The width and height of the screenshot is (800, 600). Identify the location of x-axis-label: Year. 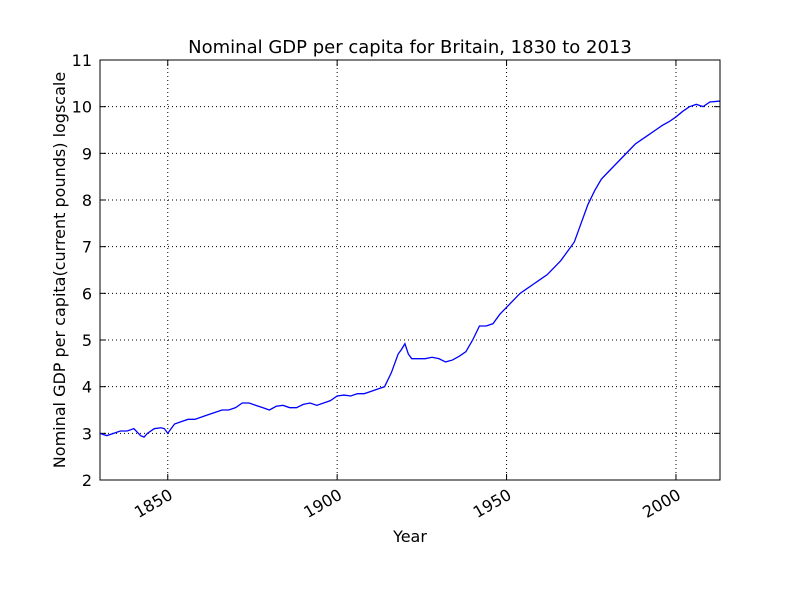
(409, 536).